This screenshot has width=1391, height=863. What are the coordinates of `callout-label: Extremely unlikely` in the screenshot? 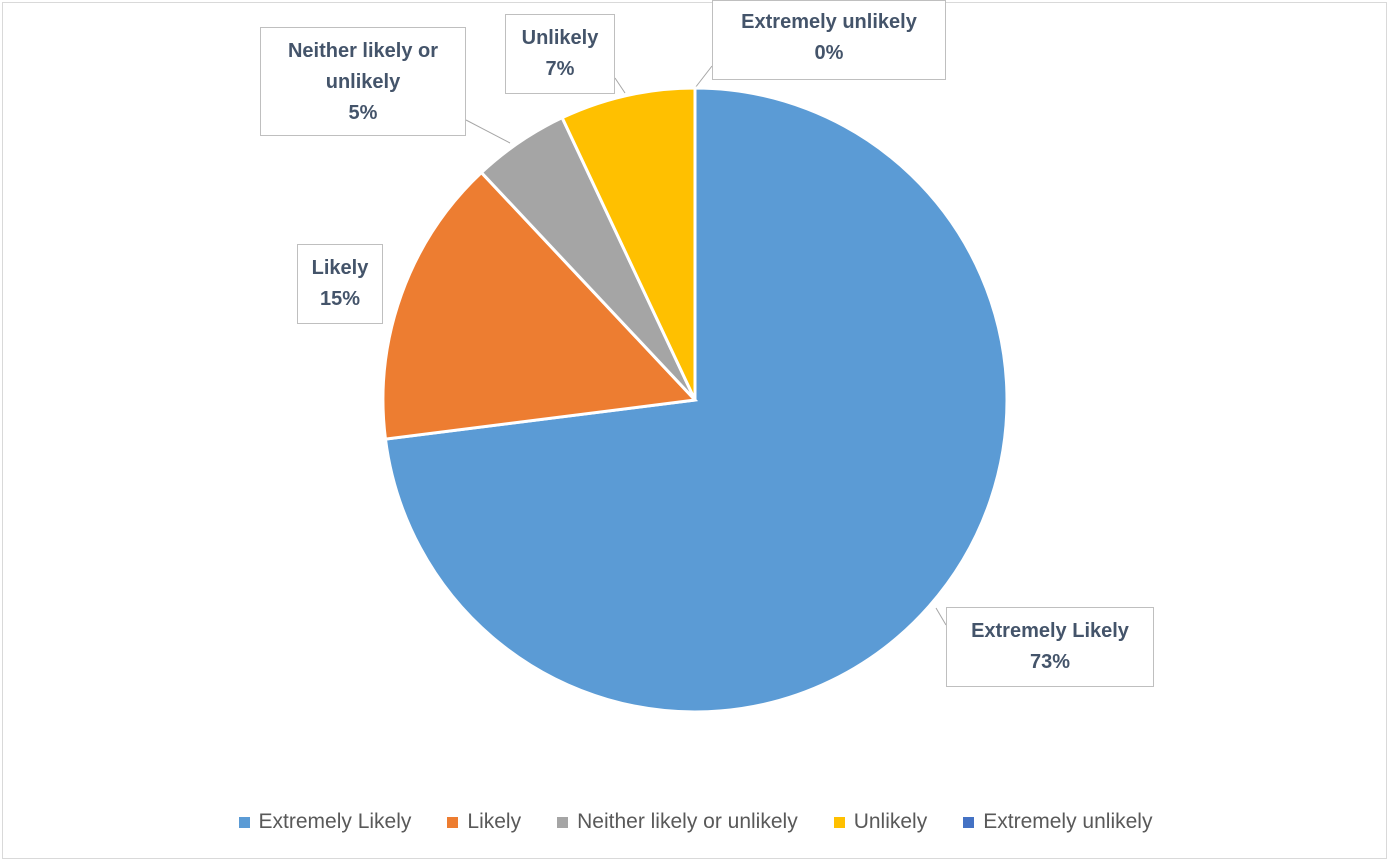 It's located at (829, 22).